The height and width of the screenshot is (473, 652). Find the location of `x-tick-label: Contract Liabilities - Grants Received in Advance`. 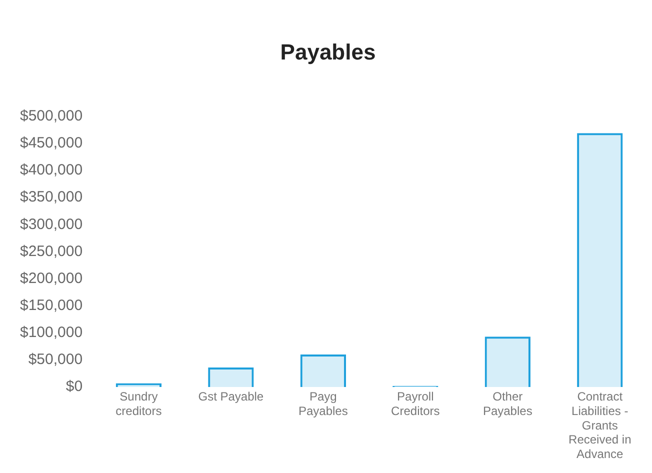

x-tick-label: Contract Liabilities - Grants Received in Advance is located at coordinates (600, 426).